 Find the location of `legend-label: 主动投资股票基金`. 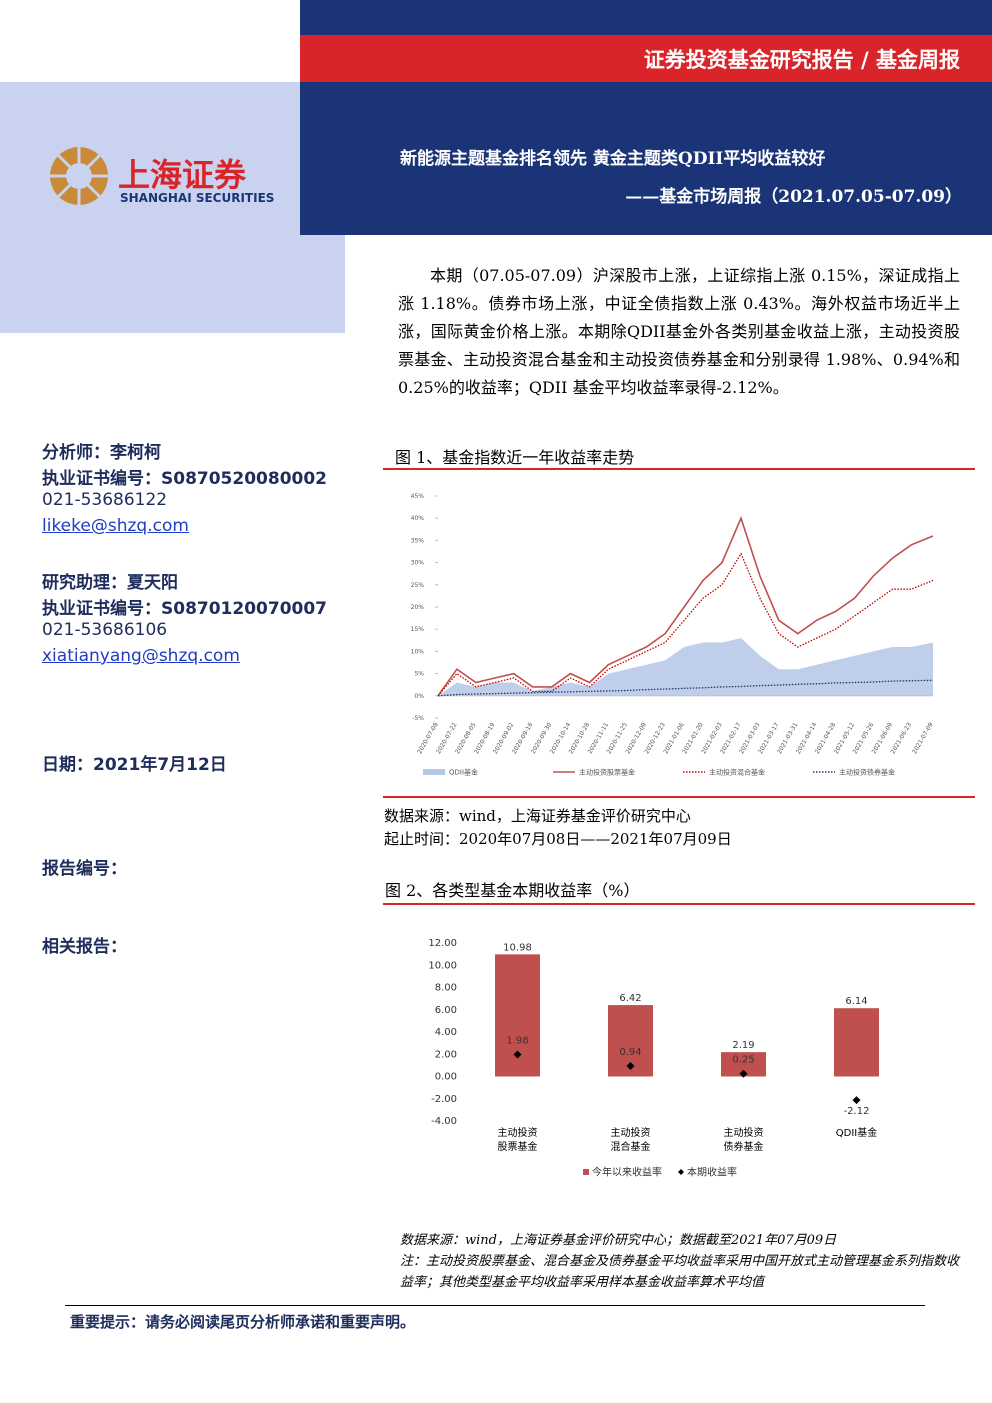

legend-label: 主动投资股票基金 is located at coordinates (607, 772).